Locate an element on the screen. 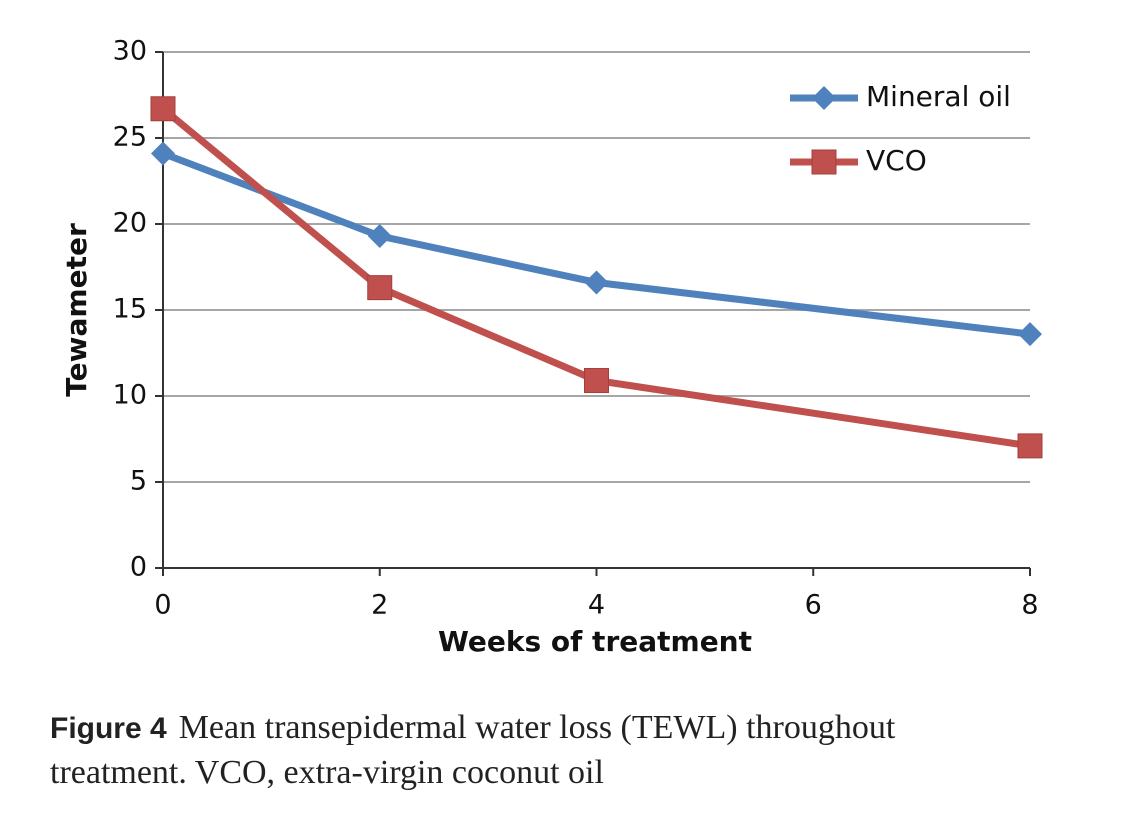 This screenshot has width=1130, height=830. x-tick-label: 6 is located at coordinates (813, 605).